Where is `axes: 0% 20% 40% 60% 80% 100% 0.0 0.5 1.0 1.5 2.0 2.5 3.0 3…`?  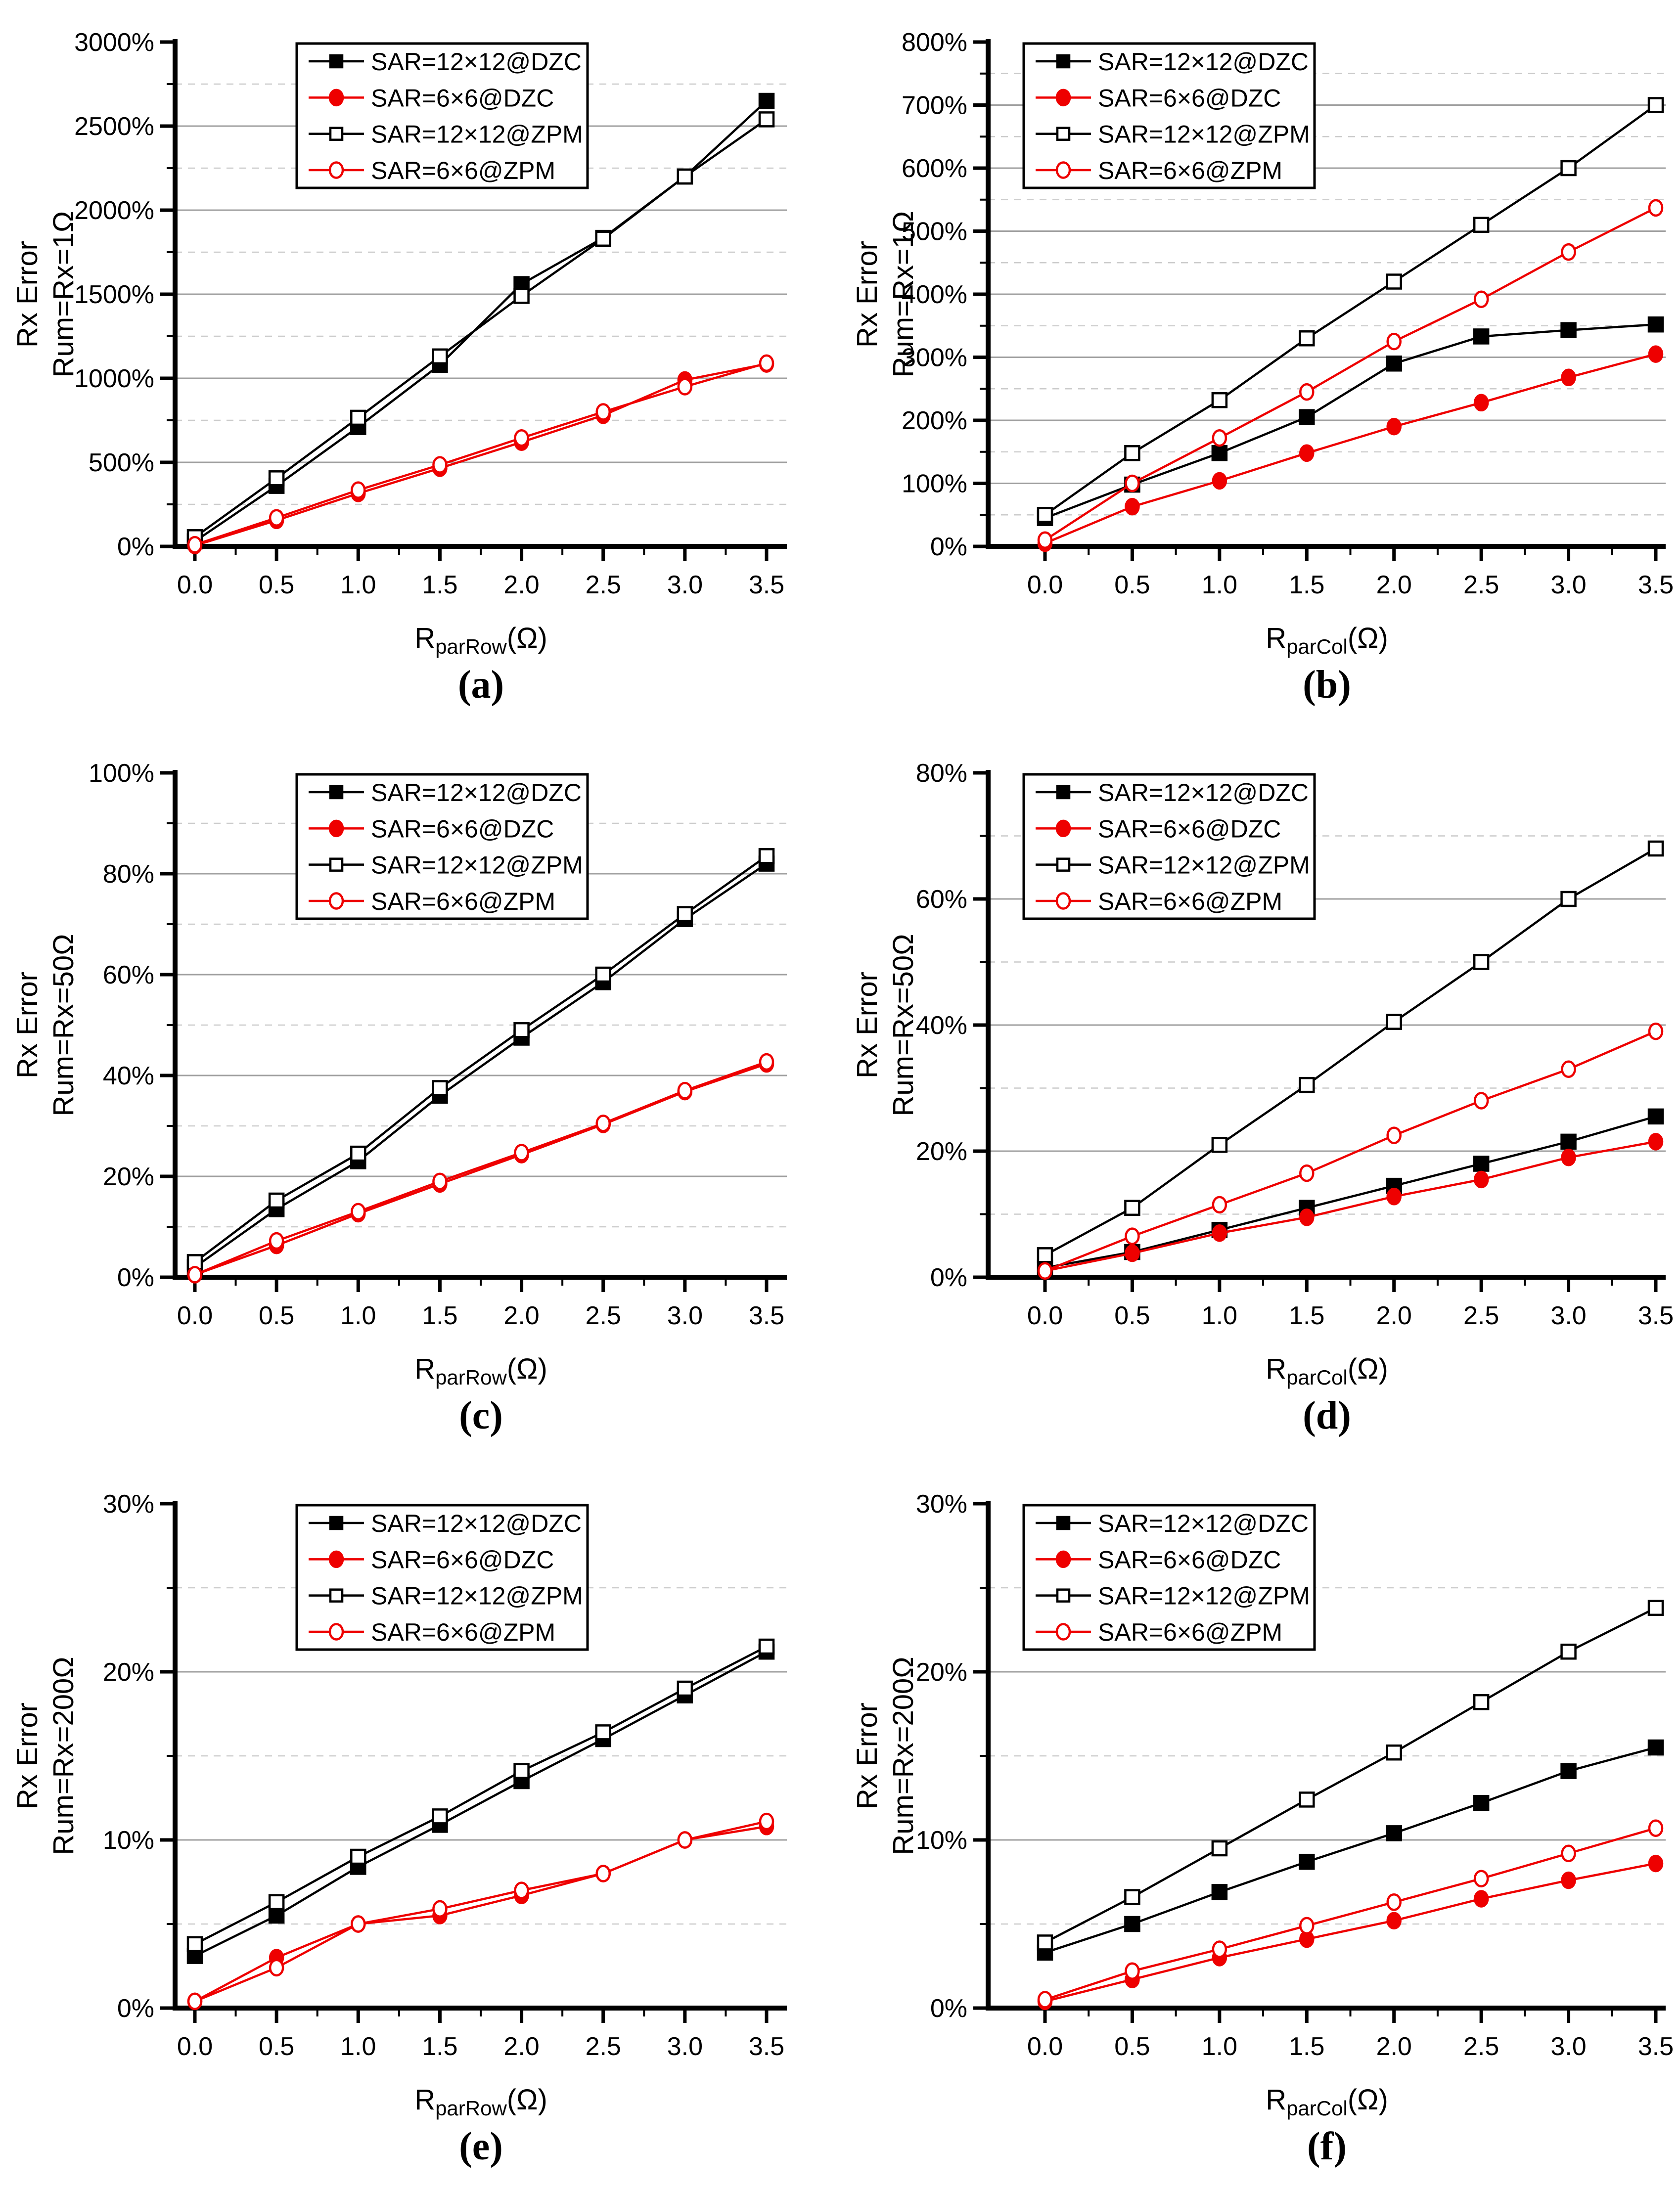
axes: 0% 20% 40% 60% 80% 100% 0.0 0.5 1.0 1.5 2.0 2.5 3.0 3… is located at coordinates (399, 1074).